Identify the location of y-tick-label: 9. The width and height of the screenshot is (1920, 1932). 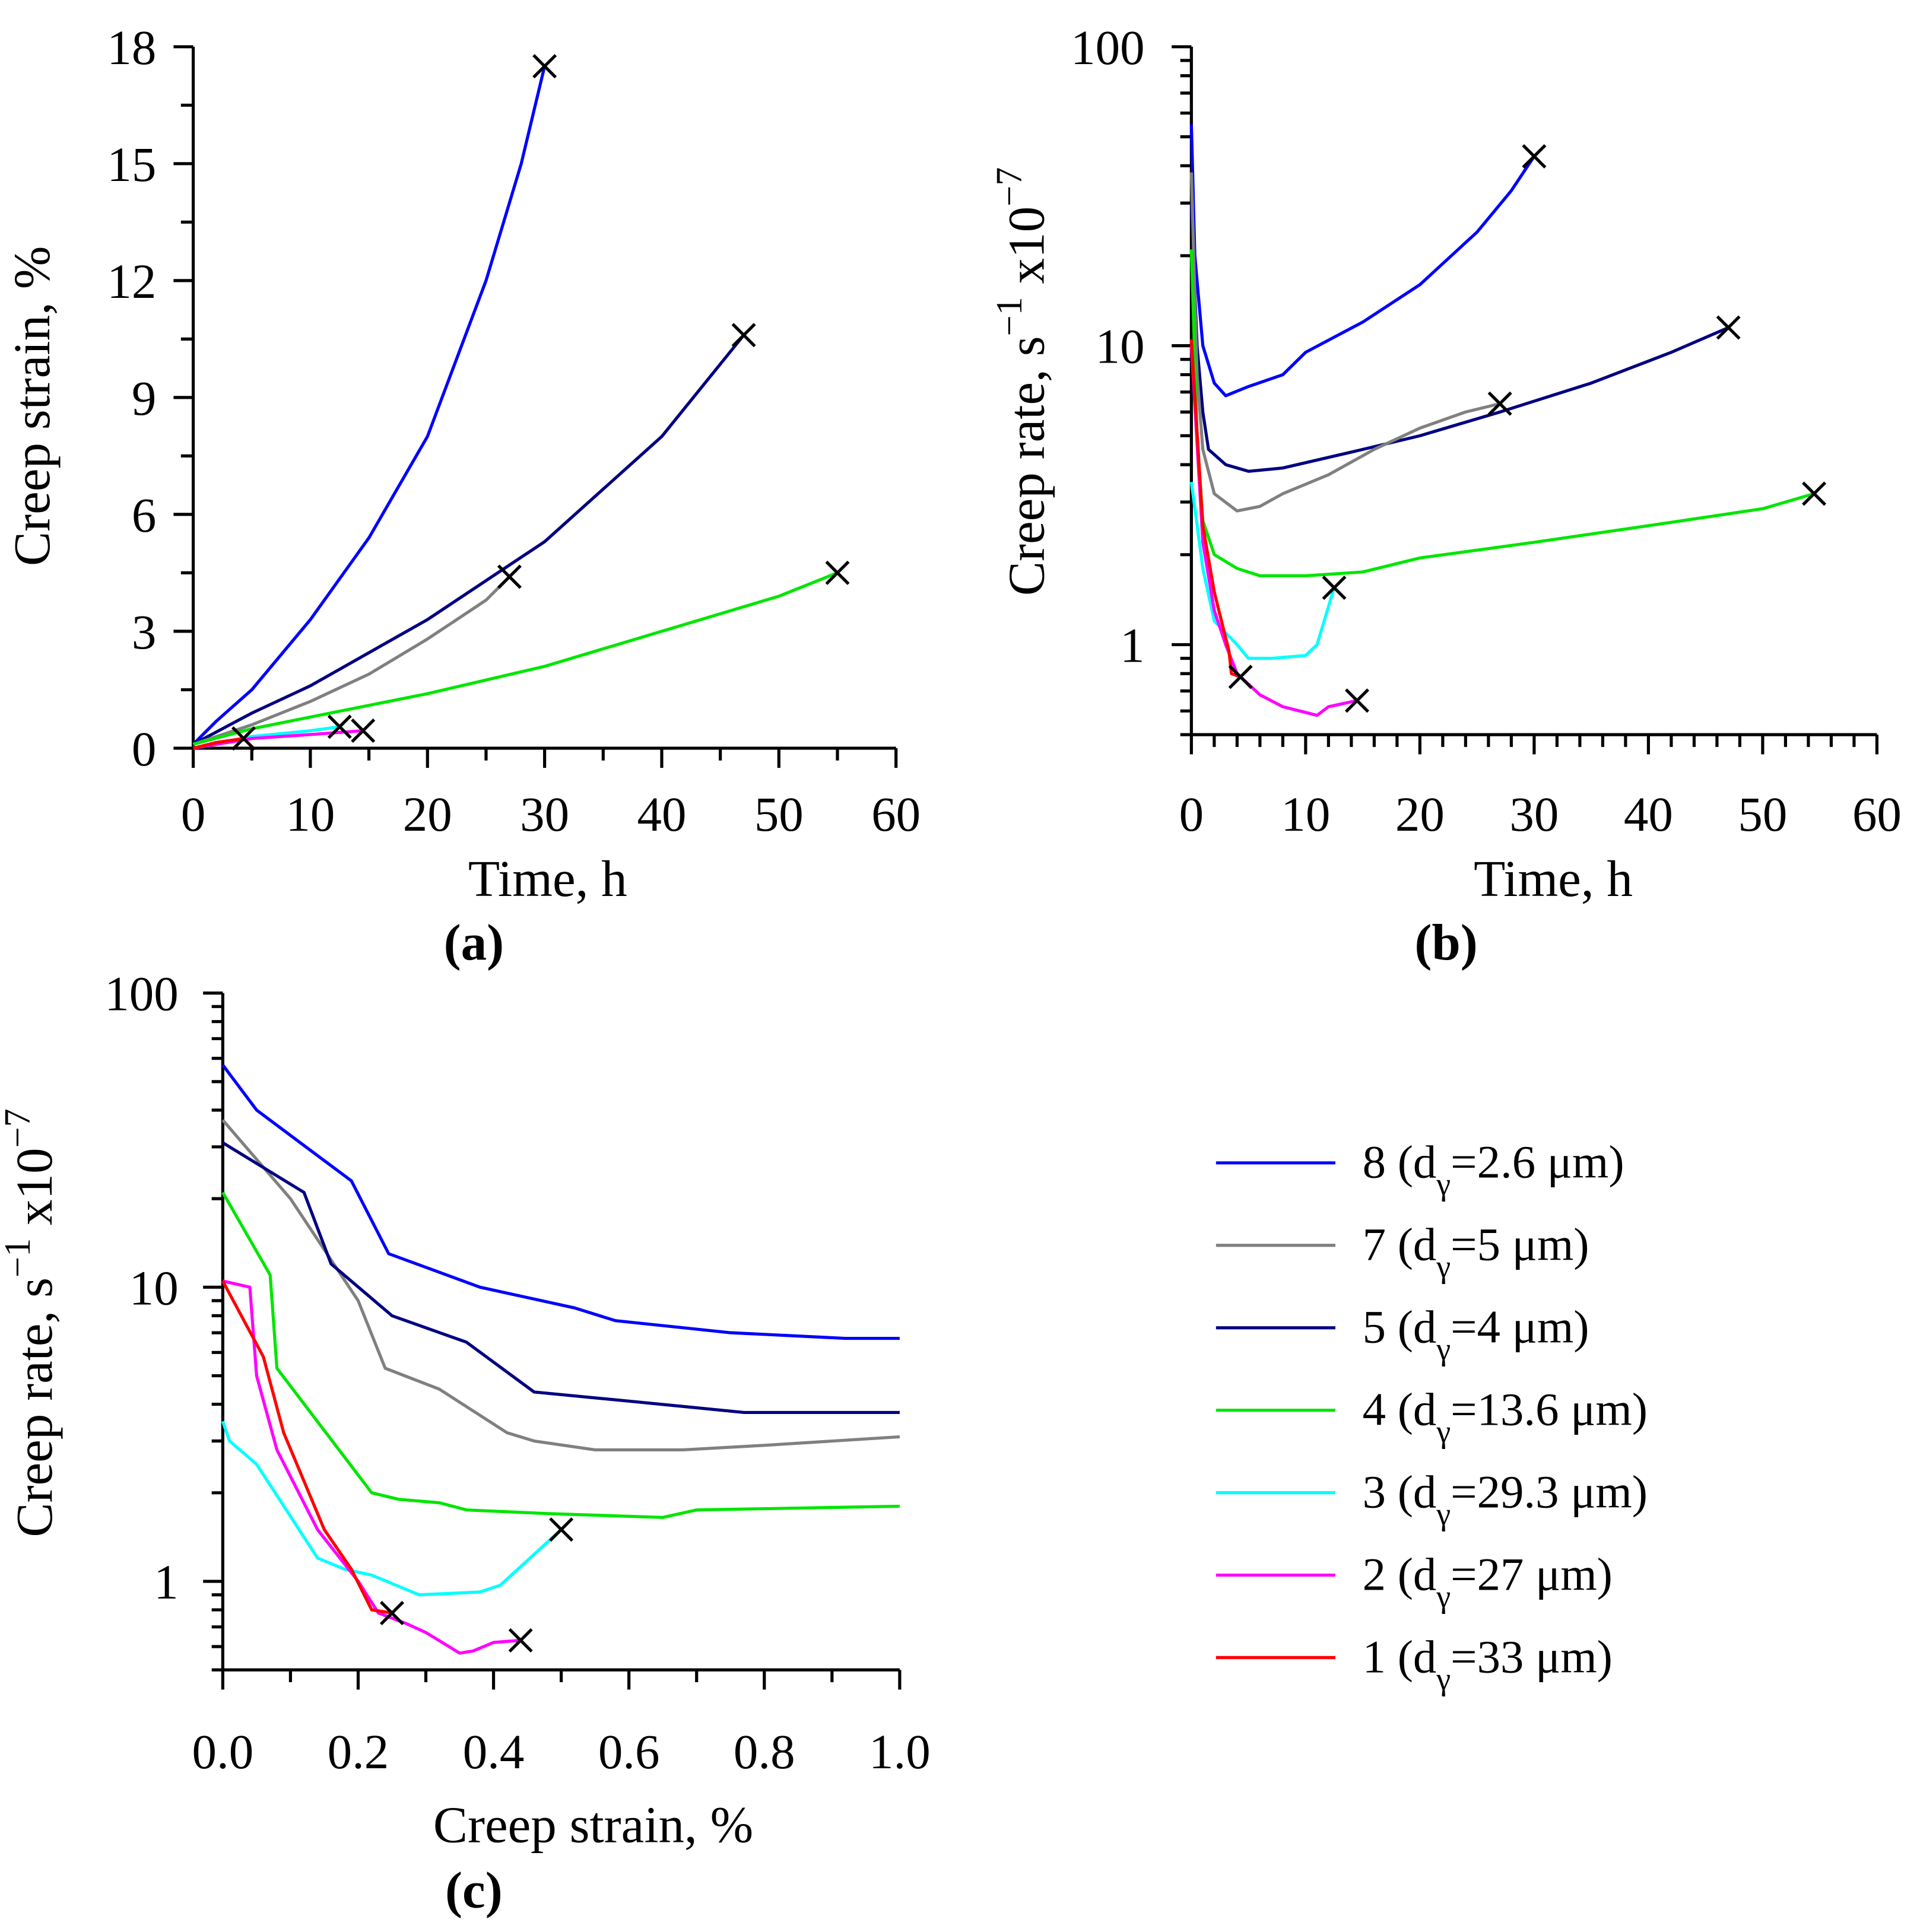
(144, 398).